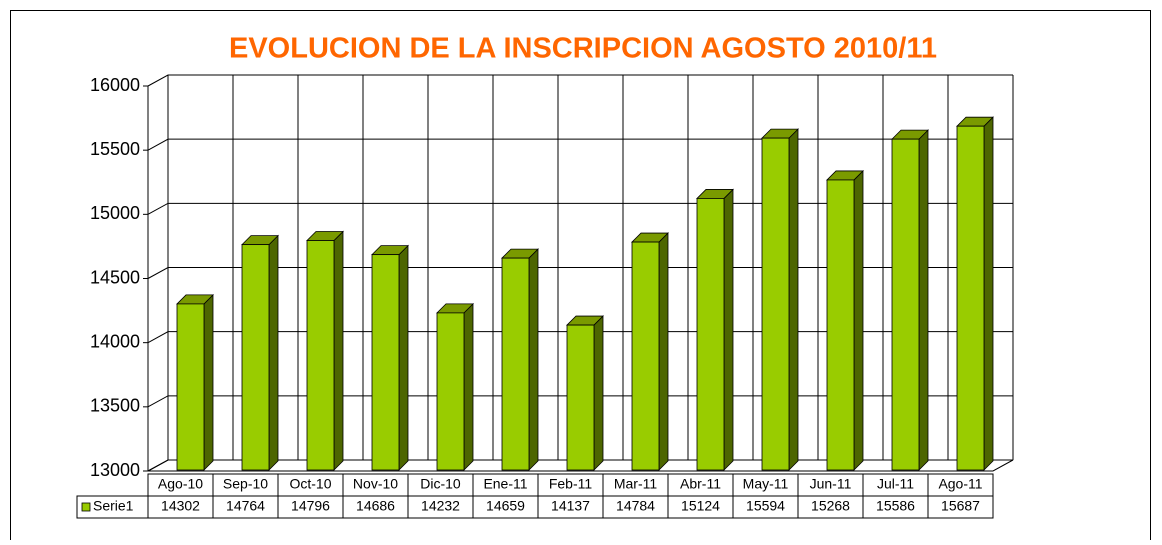  I want to click on legend-label: Serie1, so click(113, 506).